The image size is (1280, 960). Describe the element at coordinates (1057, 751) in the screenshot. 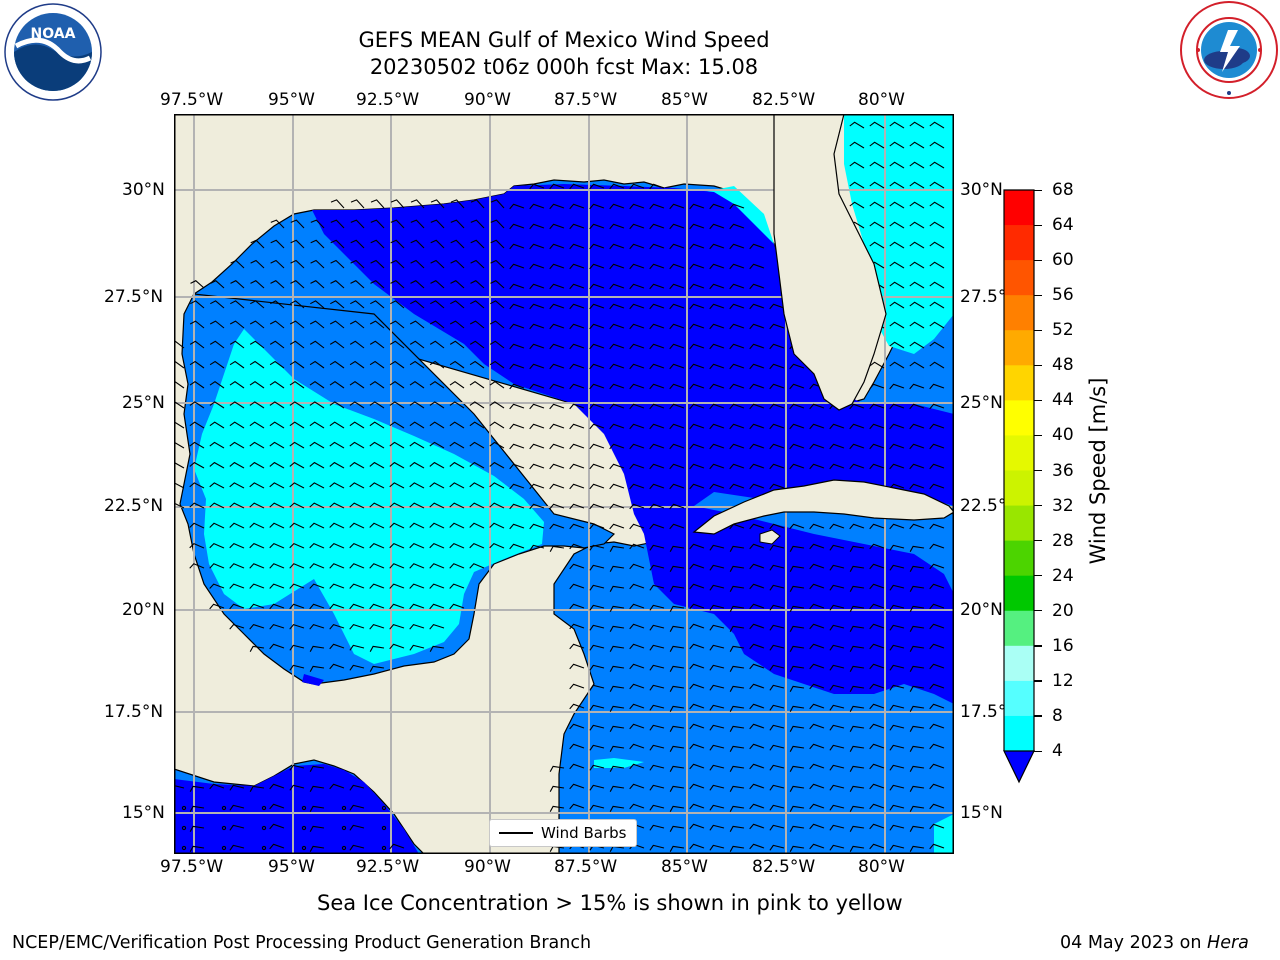

I see `colorbar-tick-label: 4` at that location.